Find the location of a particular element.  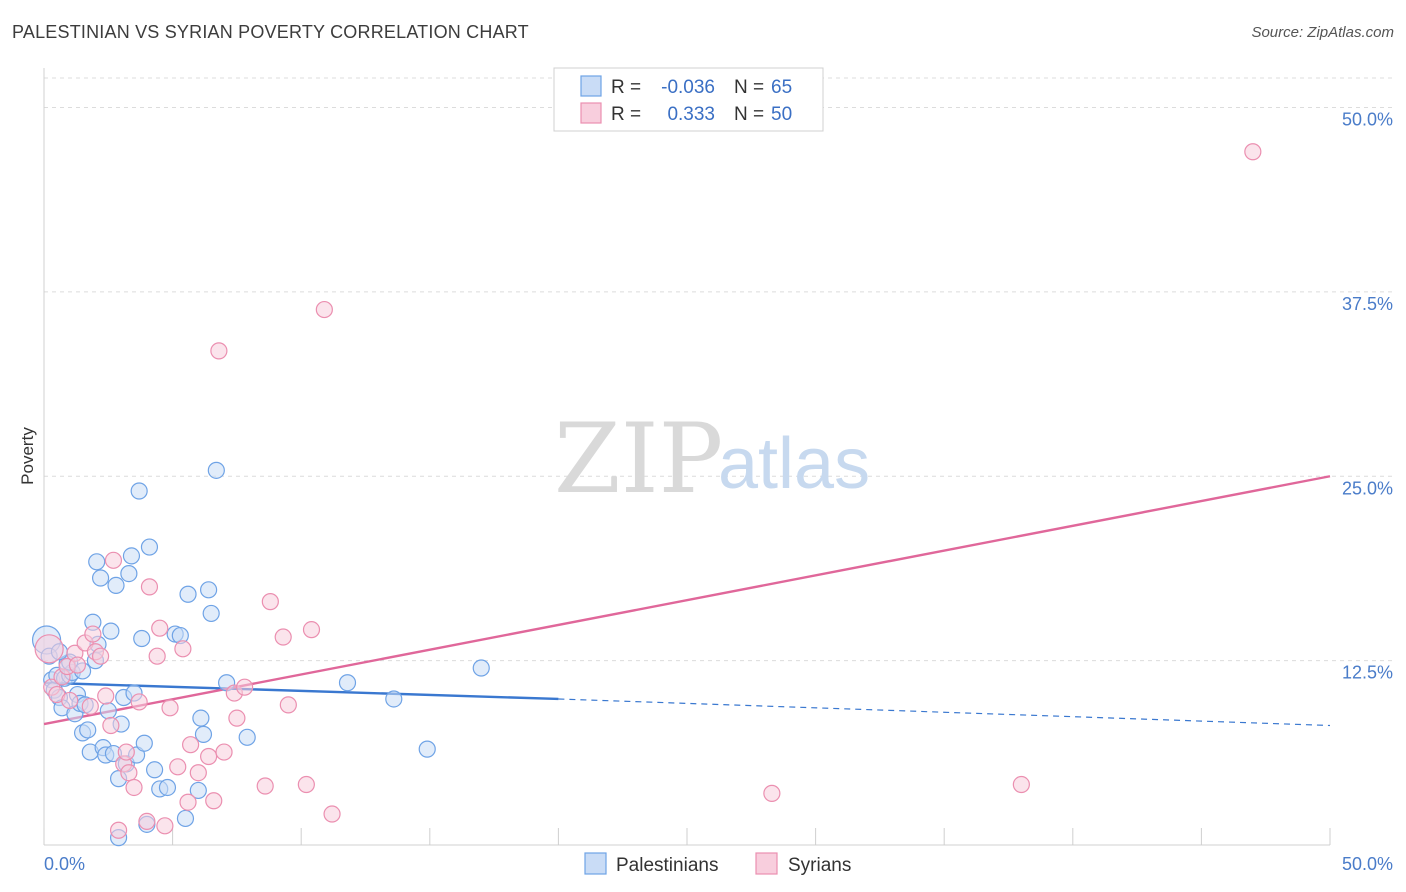

y-axis-label: Poverty is located at coordinates (27, 456).